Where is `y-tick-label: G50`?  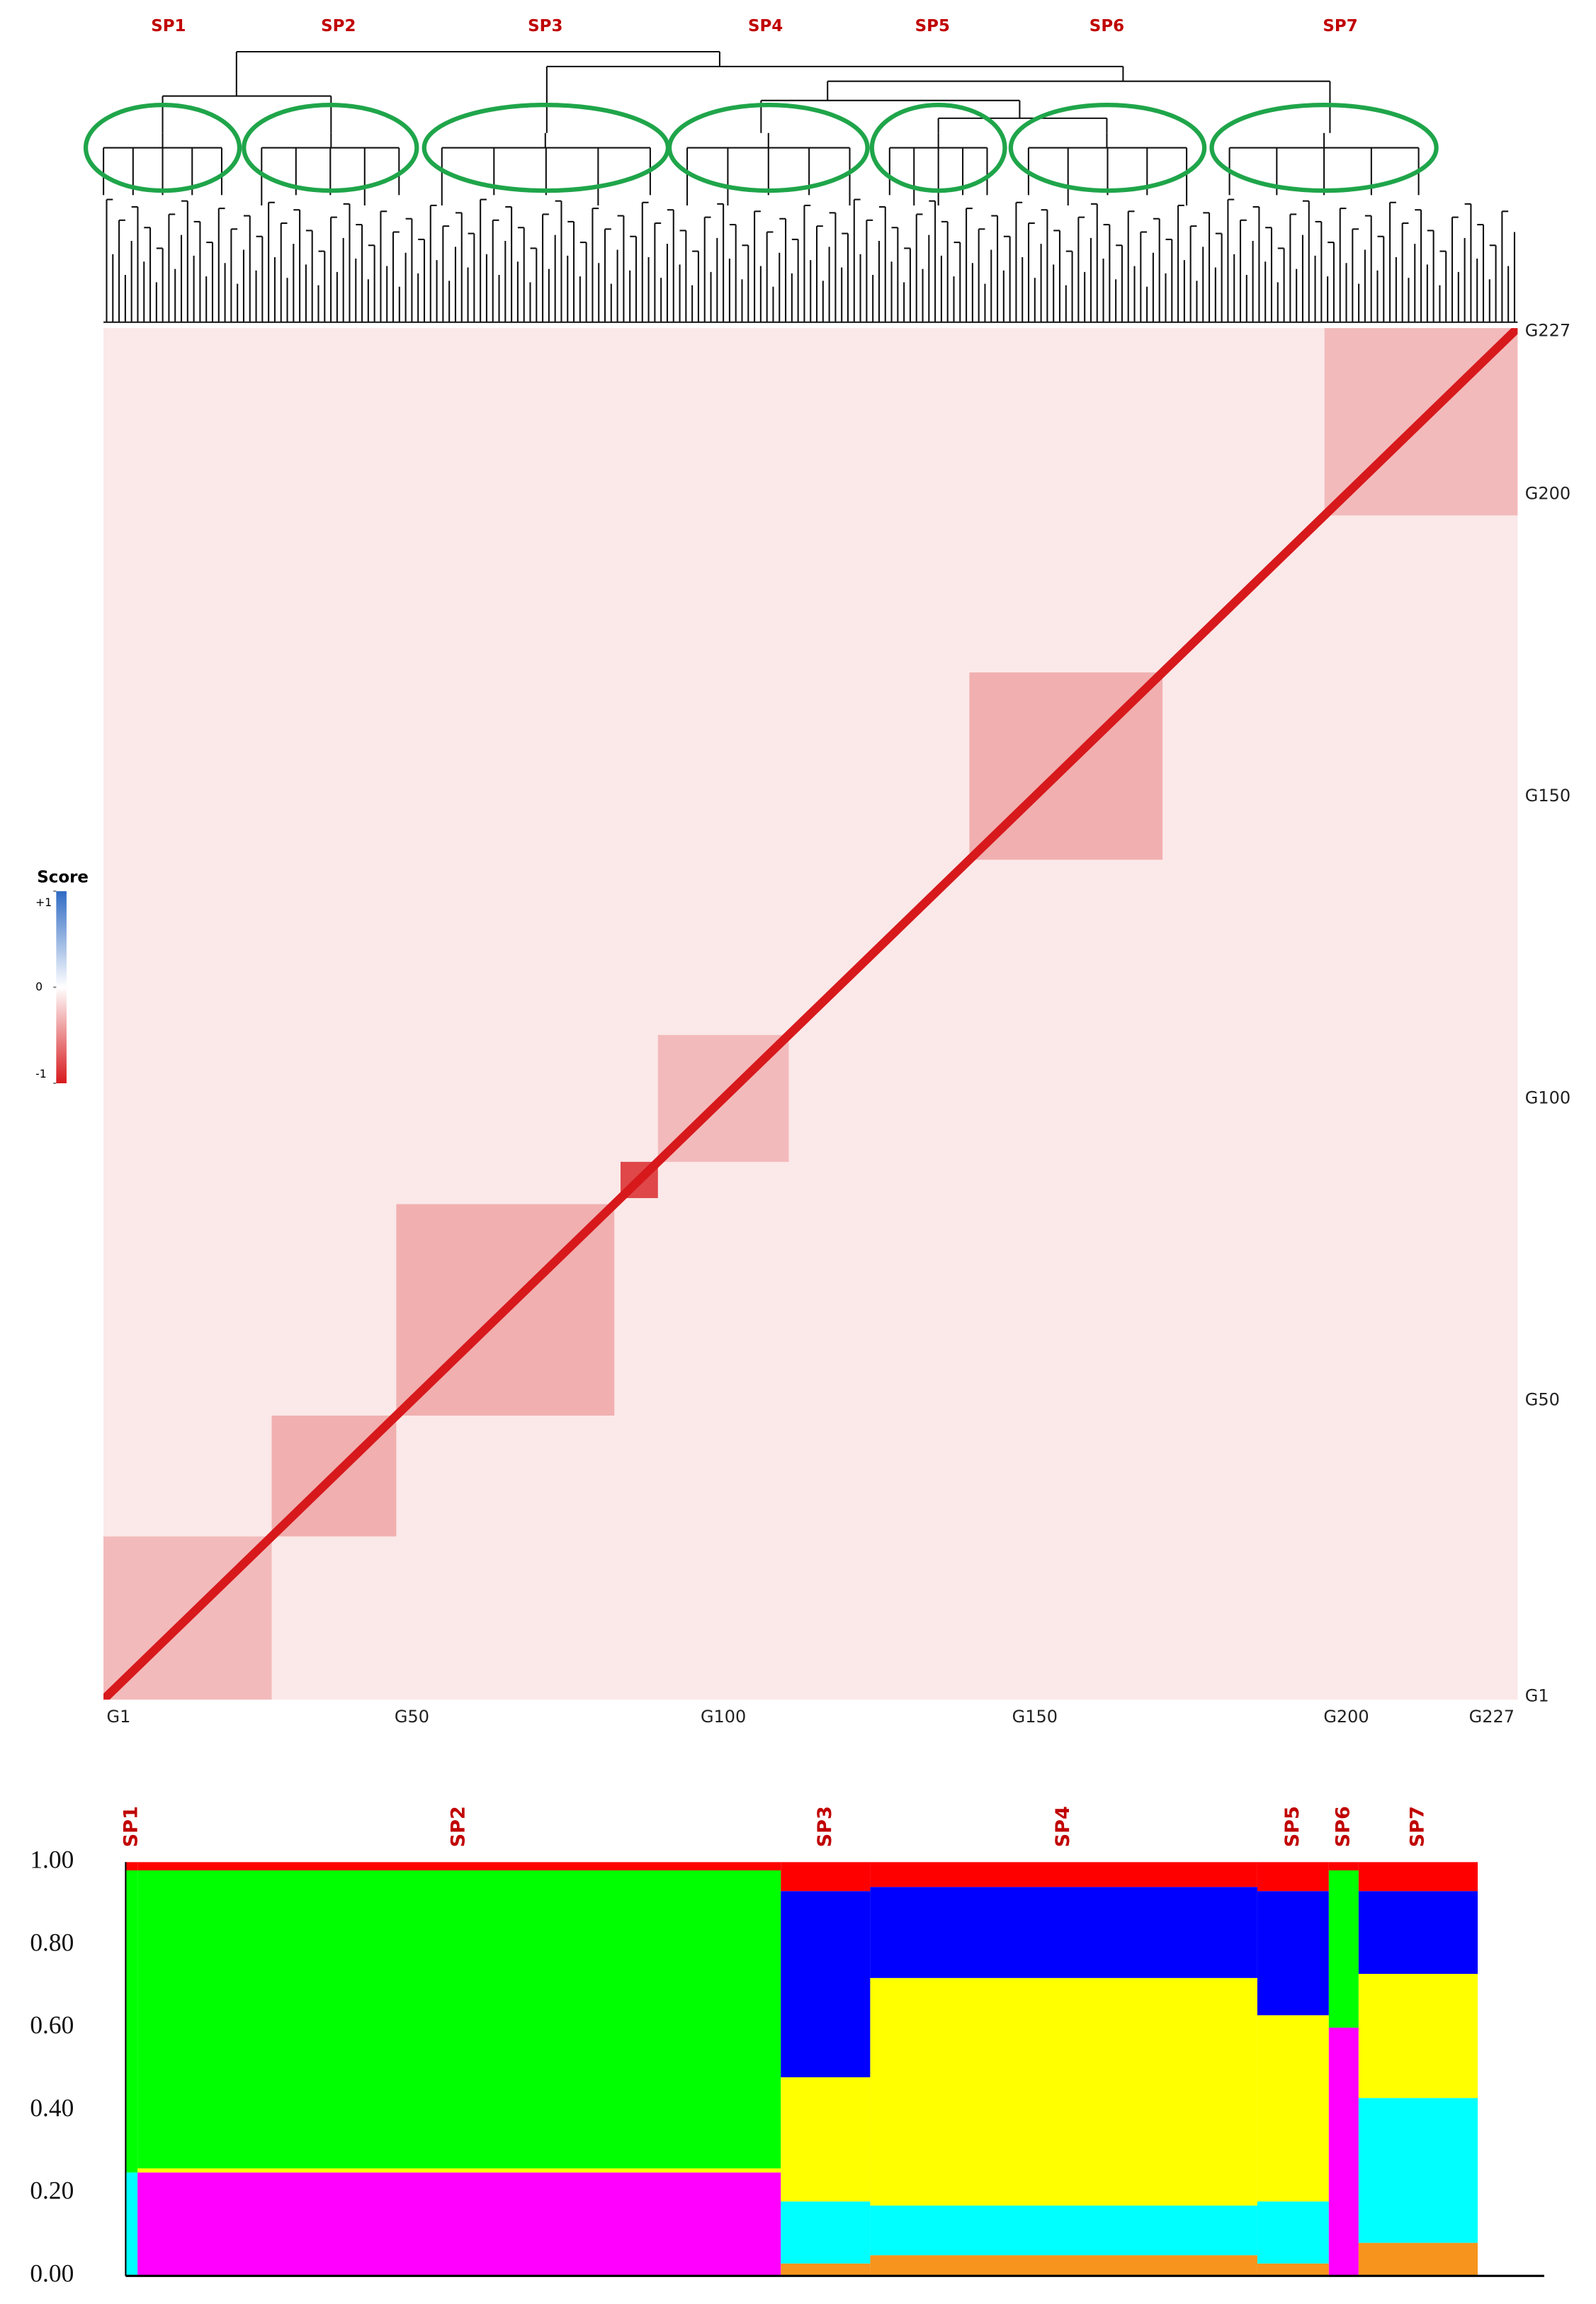
y-tick-label: G50 is located at coordinates (1542, 1400).